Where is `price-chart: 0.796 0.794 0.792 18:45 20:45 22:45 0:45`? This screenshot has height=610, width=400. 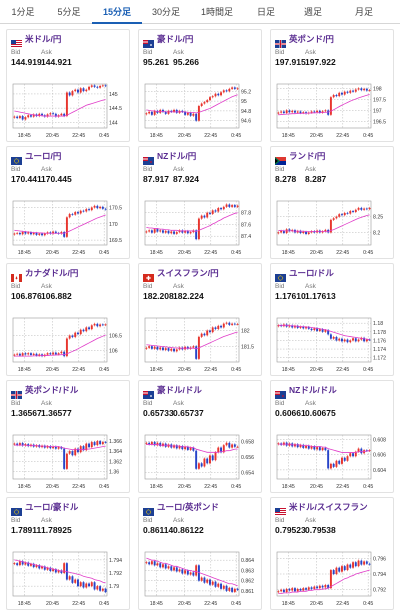
price-chart: 0.796 0.794 0.792 18:45 20:45 22:45 0:45 is located at coordinates (333, 578).